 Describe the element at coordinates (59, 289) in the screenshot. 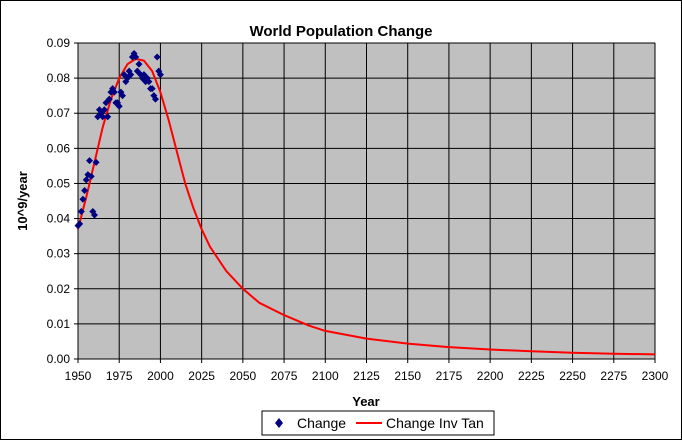

I see `y-tick-label: 0.02` at that location.